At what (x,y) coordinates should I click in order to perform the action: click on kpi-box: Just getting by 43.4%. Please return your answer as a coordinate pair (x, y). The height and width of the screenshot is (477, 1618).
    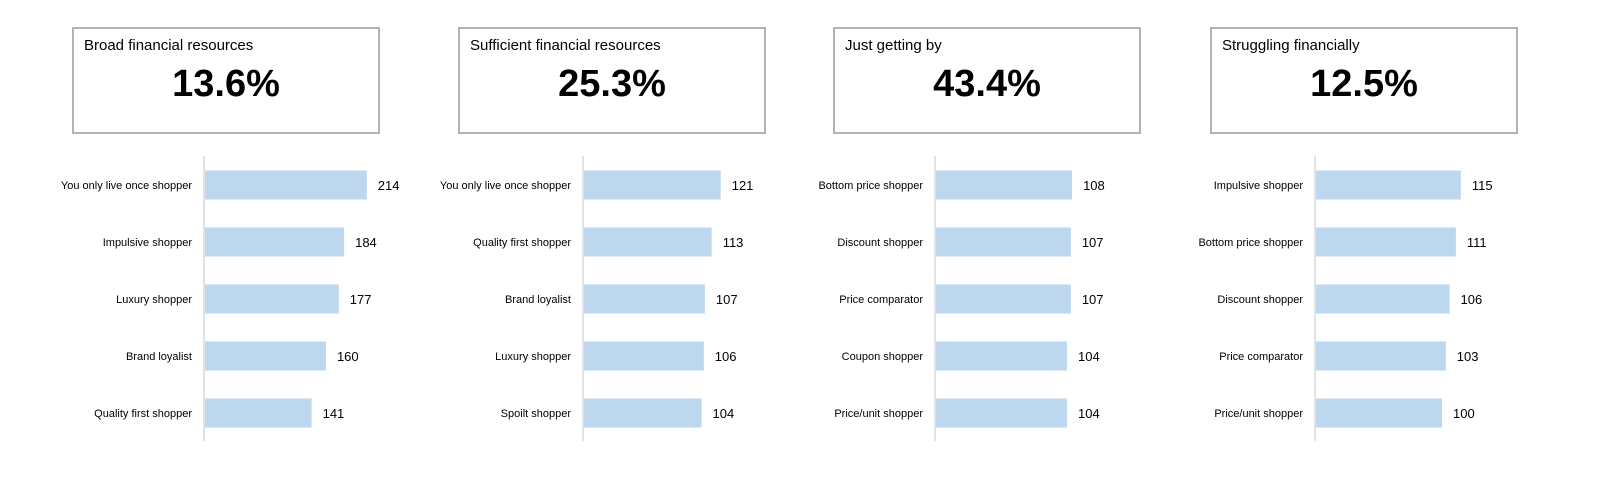
    Looking at the image, I should click on (987, 80).